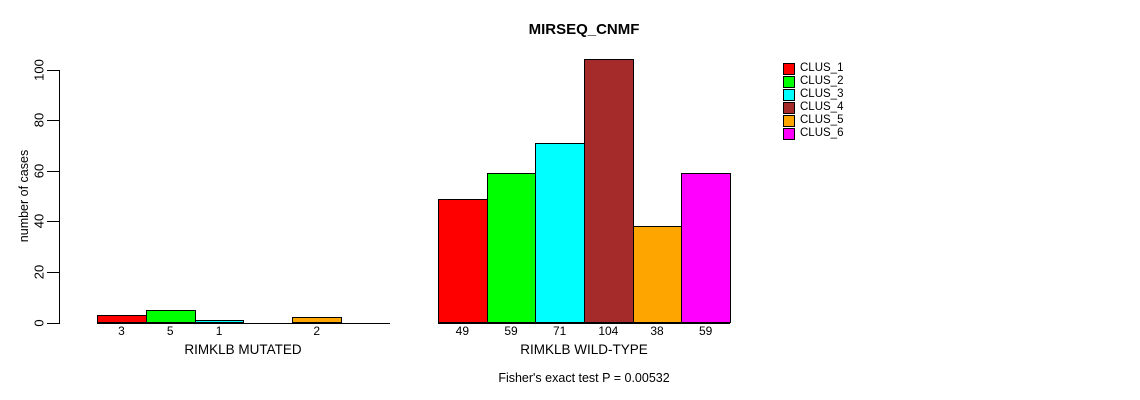 The height and width of the screenshot is (400, 1140). I want to click on bar-value-label: 38, so click(657, 331).